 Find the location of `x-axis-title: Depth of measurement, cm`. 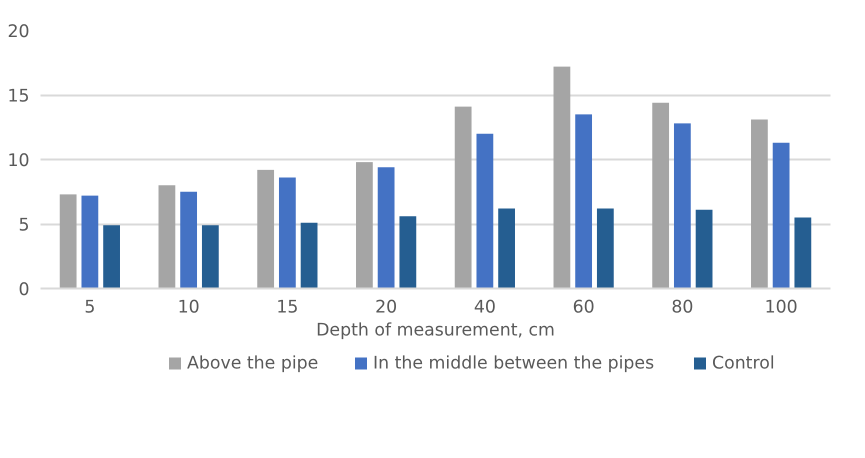

x-axis-title: Depth of measurement, cm is located at coordinates (435, 330).